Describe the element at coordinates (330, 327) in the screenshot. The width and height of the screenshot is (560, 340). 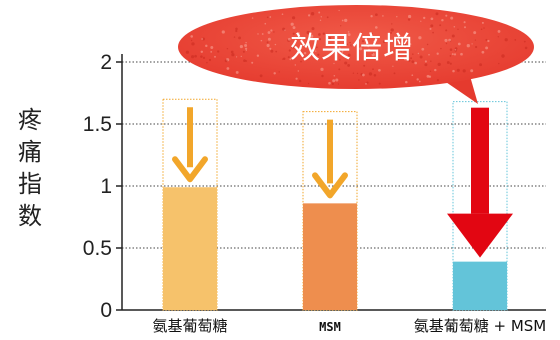
I see `x-tick-label: MSM` at that location.